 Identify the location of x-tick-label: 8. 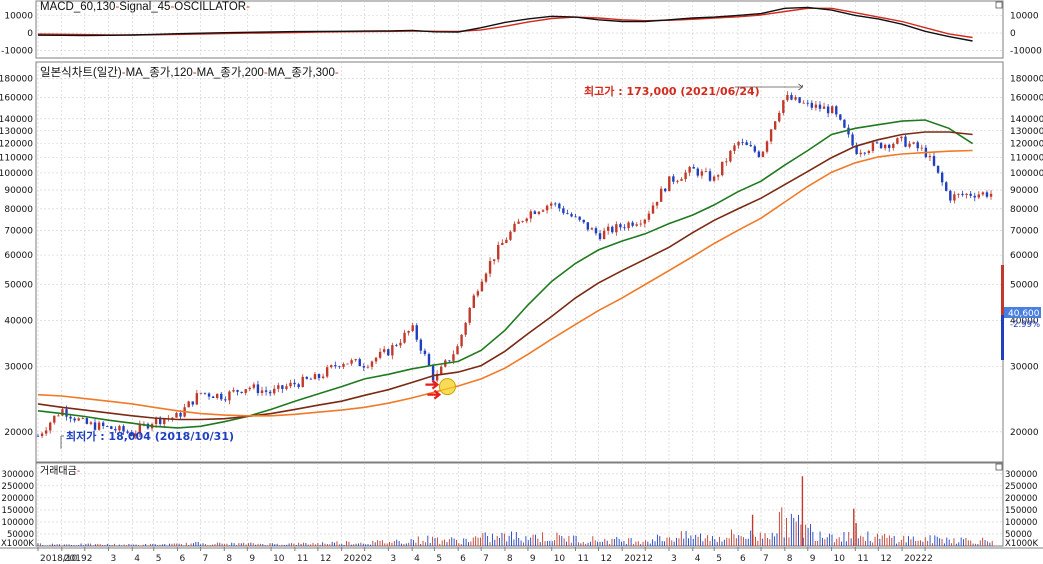
(790, 559).